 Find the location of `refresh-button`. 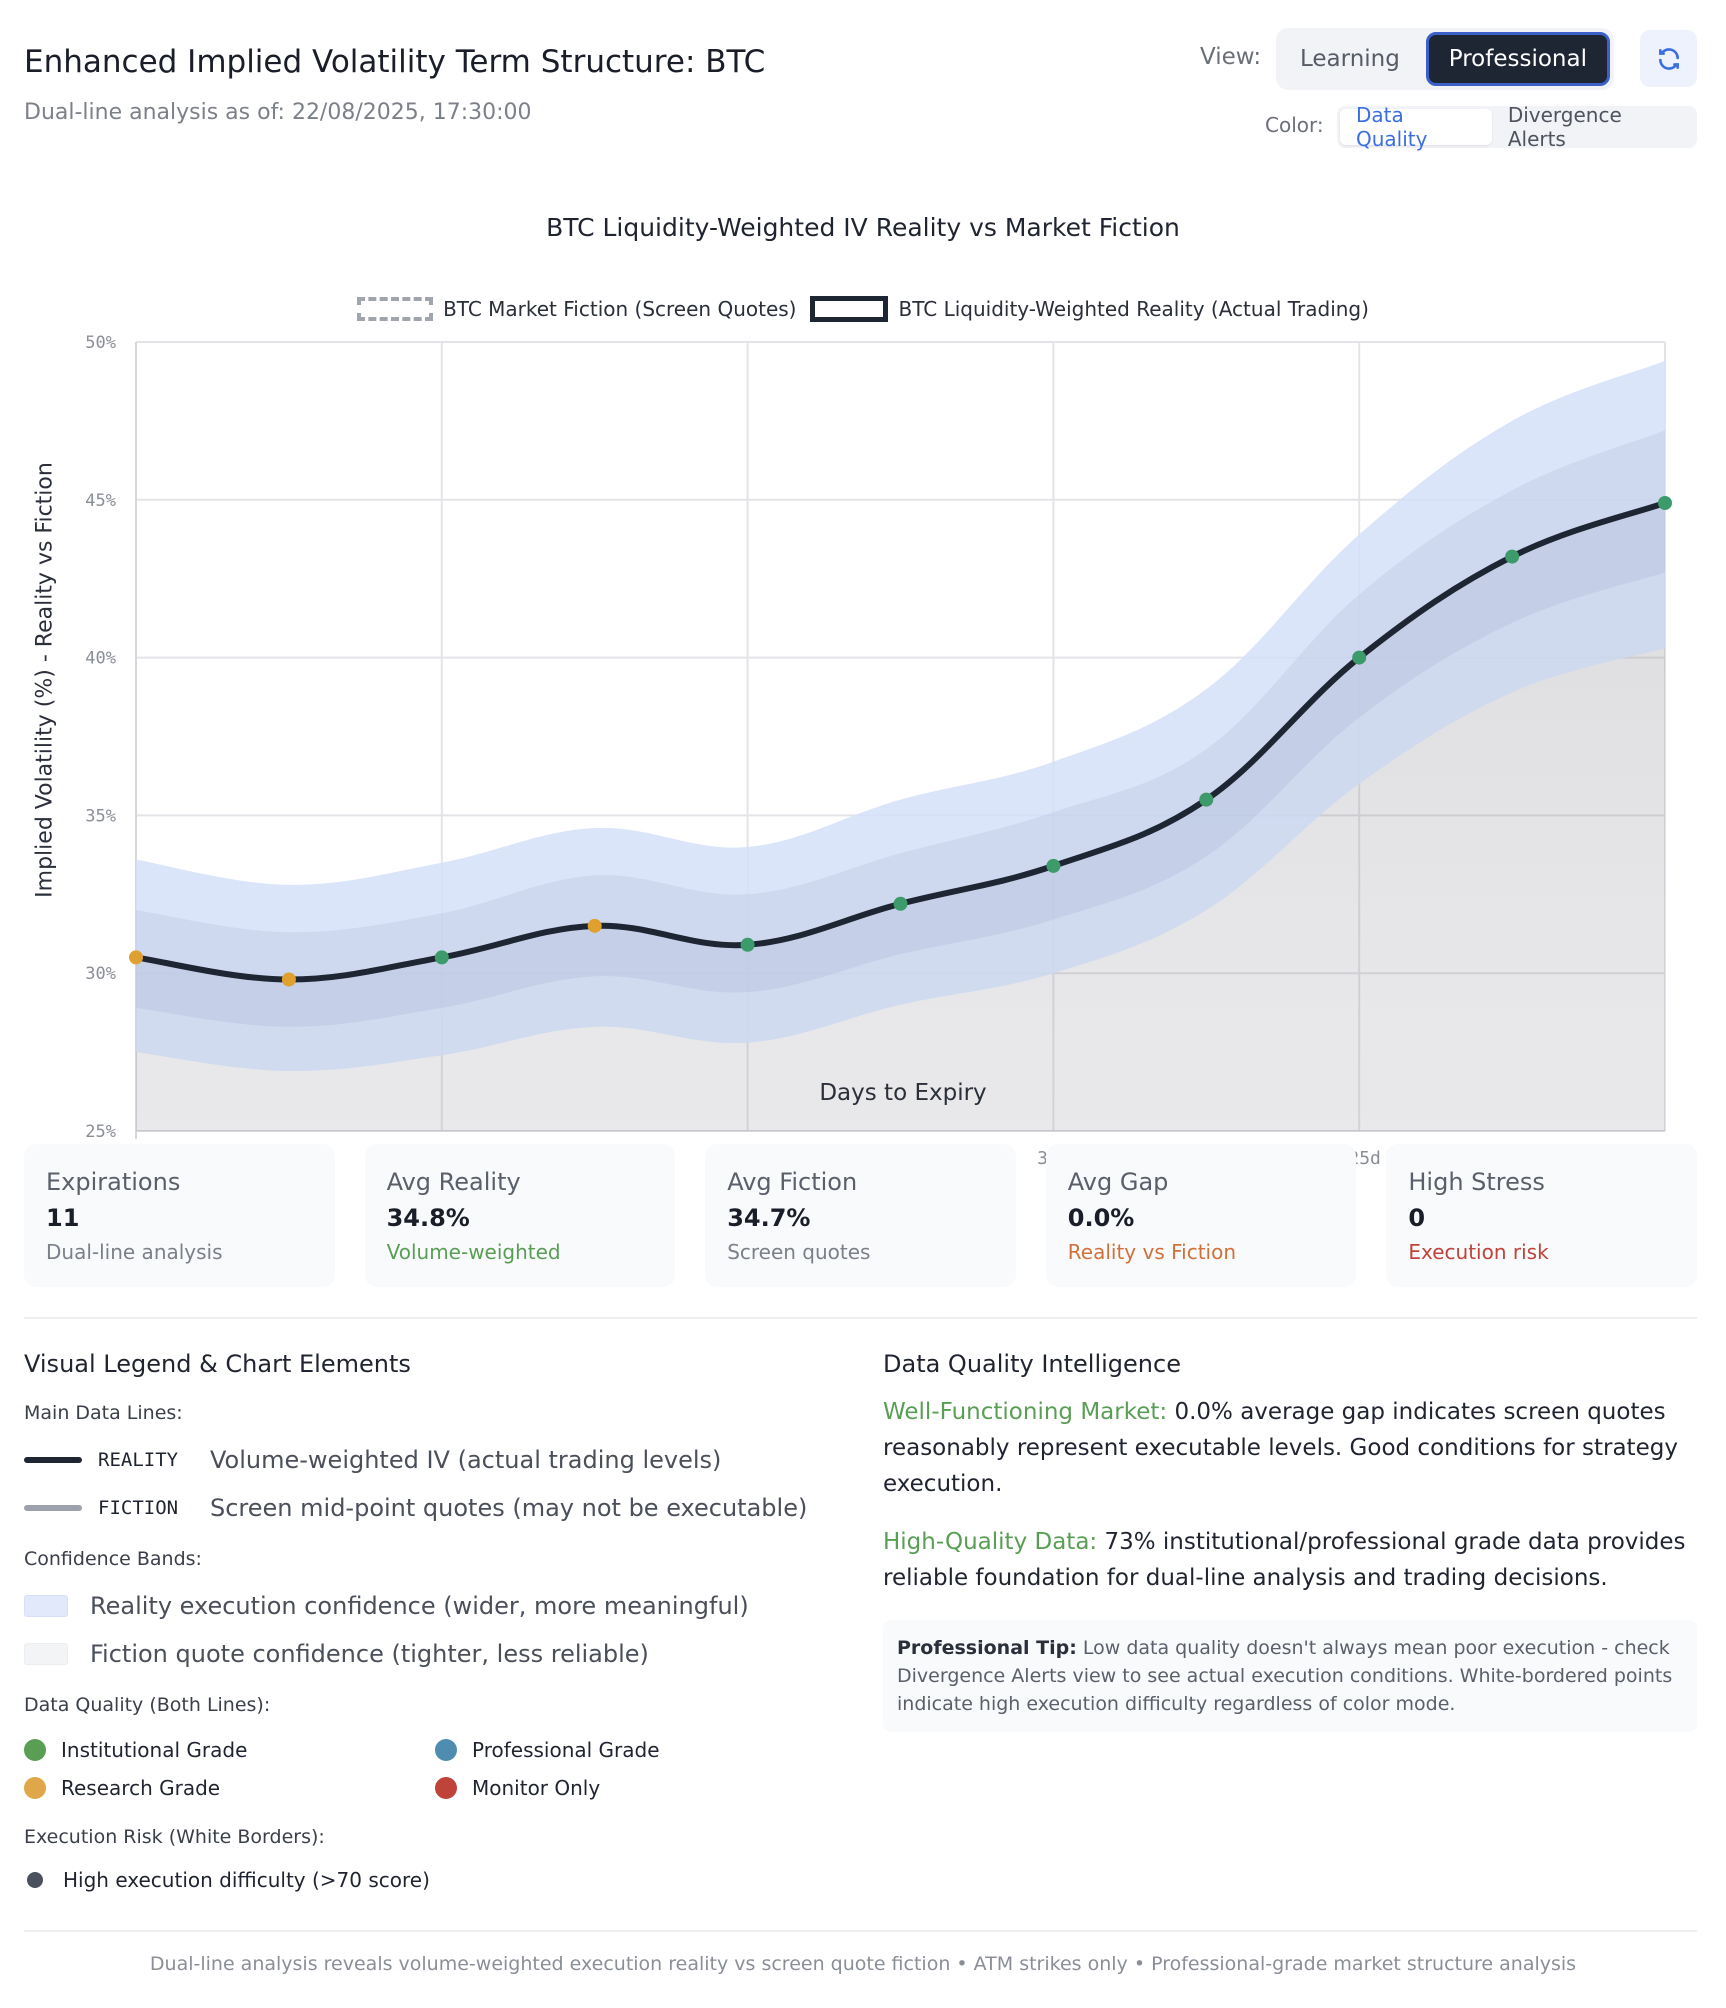

refresh-button is located at coordinates (1668, 58).